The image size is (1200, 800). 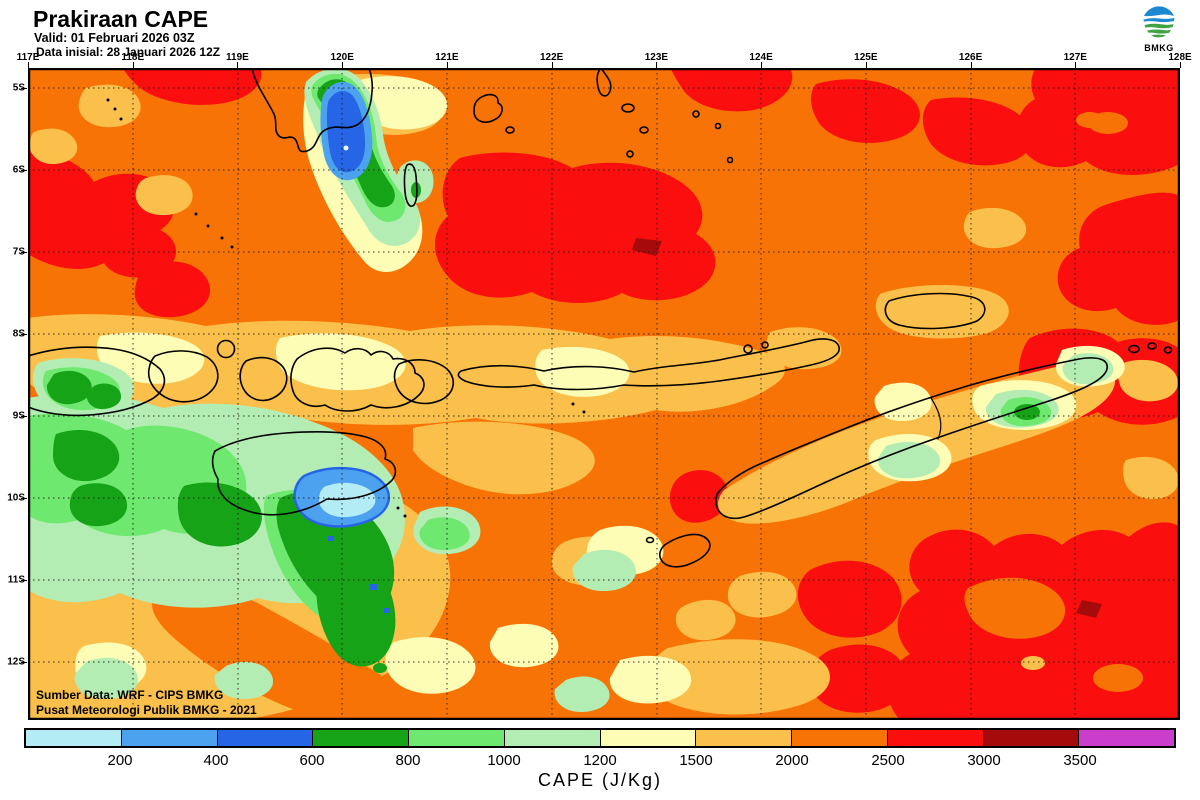 I want to click on bmkg-logo: BMKG, so click(x=1159, y=27).